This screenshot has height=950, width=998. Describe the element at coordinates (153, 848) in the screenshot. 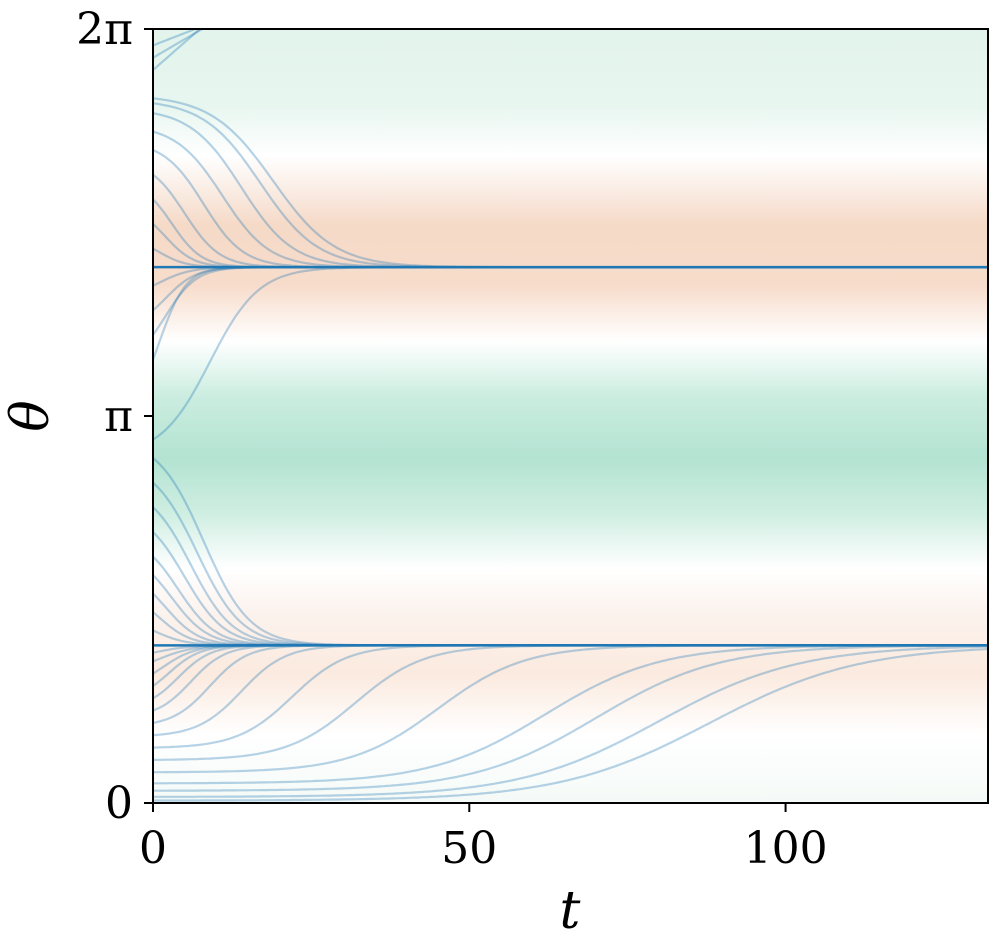

I see `x-tick-label-0: 0` at that location.